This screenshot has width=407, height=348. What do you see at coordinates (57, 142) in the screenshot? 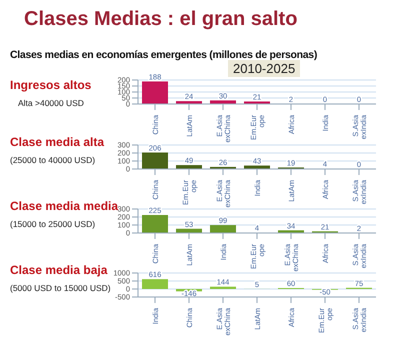
I see `chart-title: Clase media alta` at bounding box center [57, 142].